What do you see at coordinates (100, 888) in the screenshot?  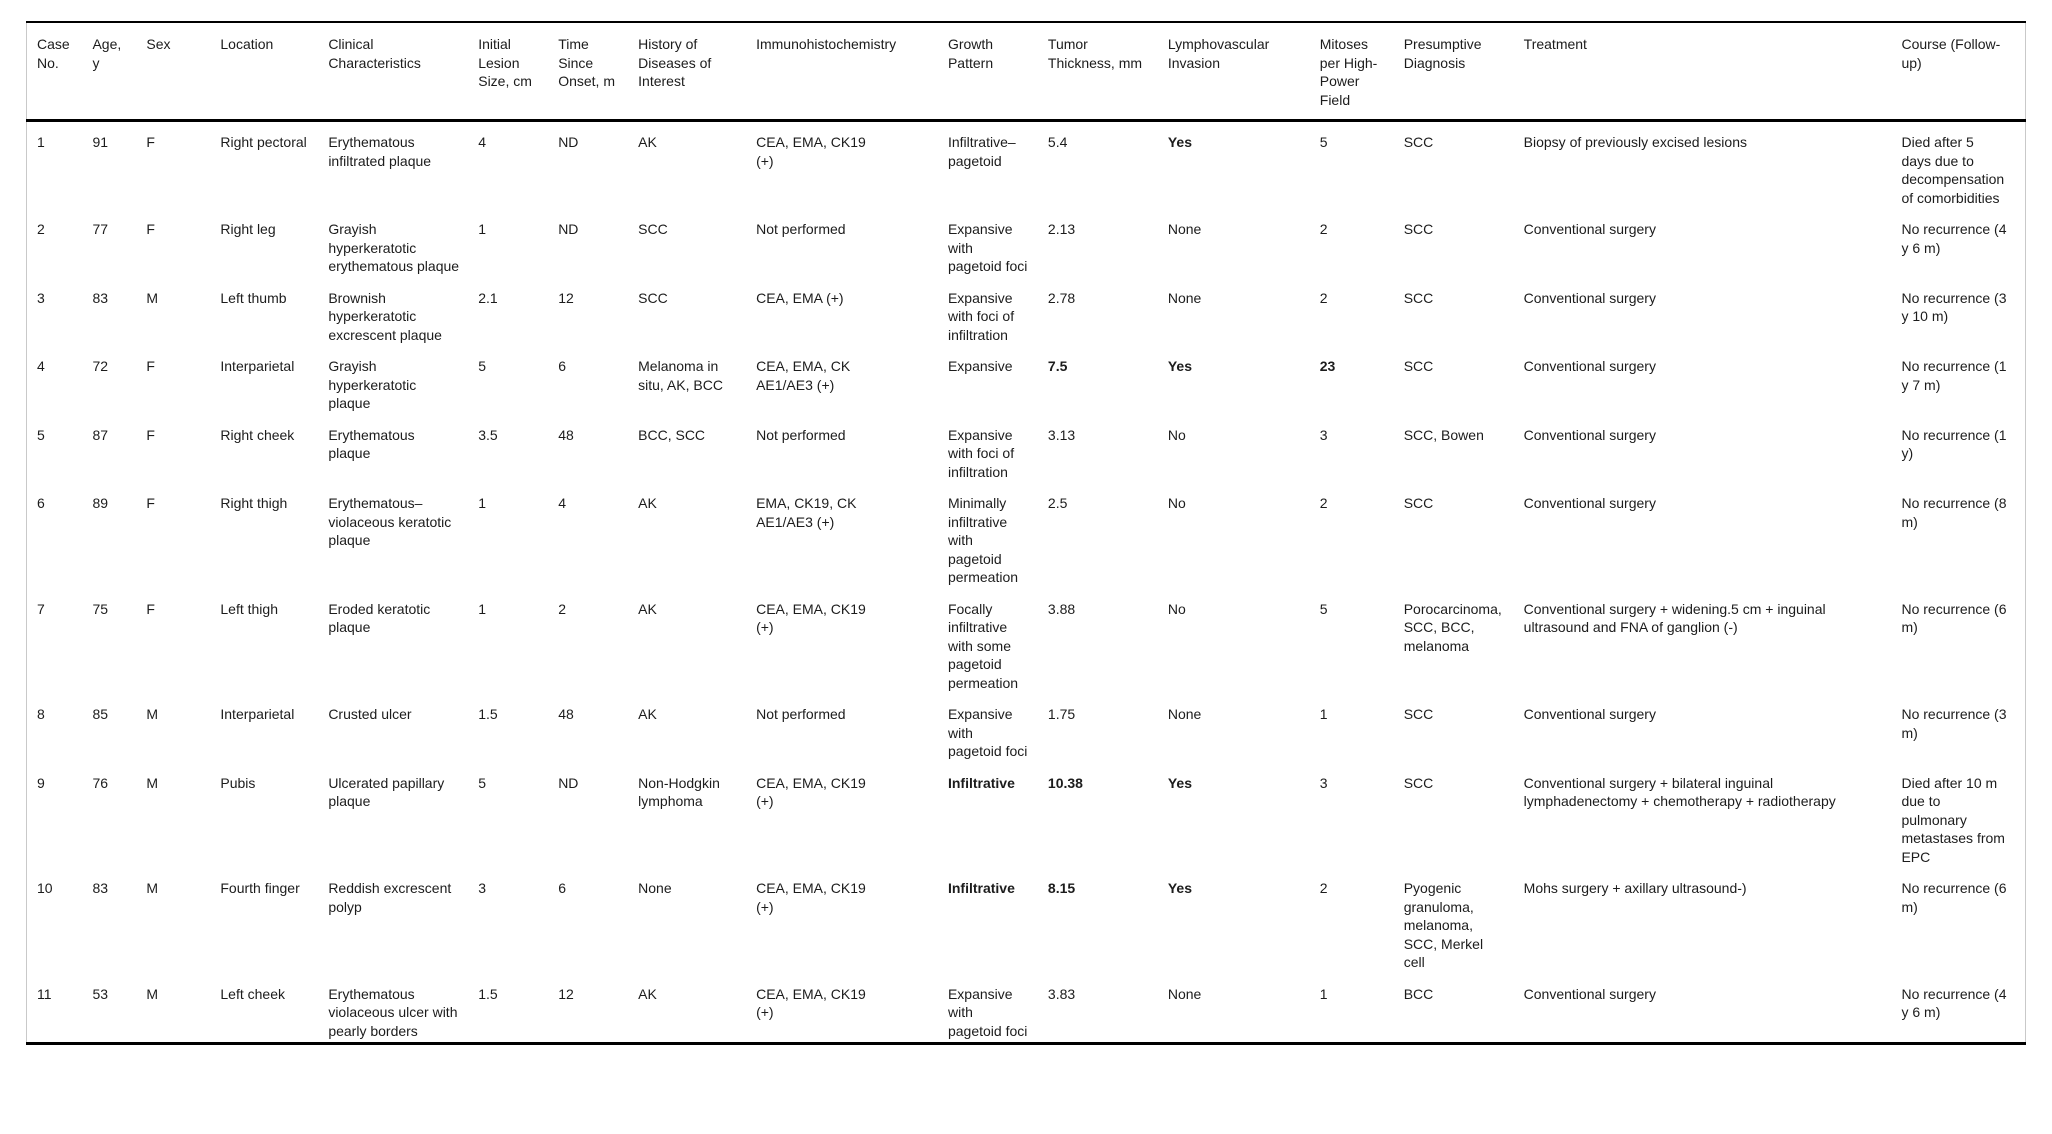 I see `table-cell: 83` at bounding box center [100, 888].